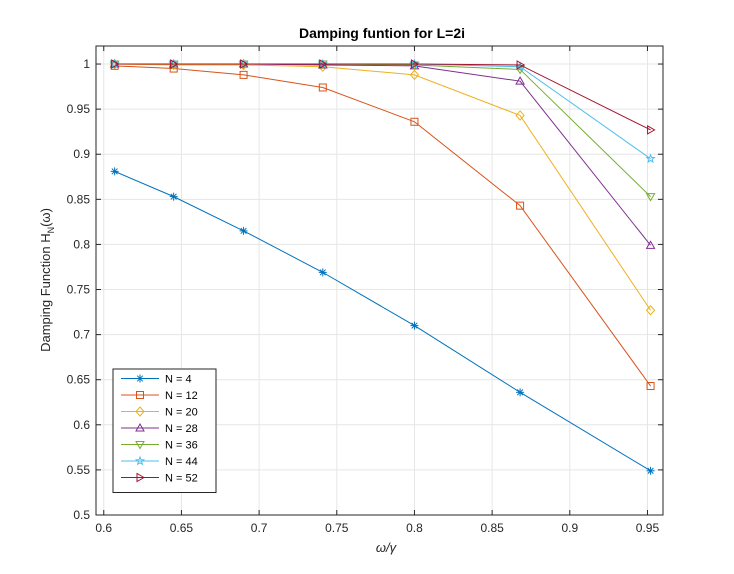 The image size is (734, 574). I want to click on legend-entry: N = 36, so click(159, 446).